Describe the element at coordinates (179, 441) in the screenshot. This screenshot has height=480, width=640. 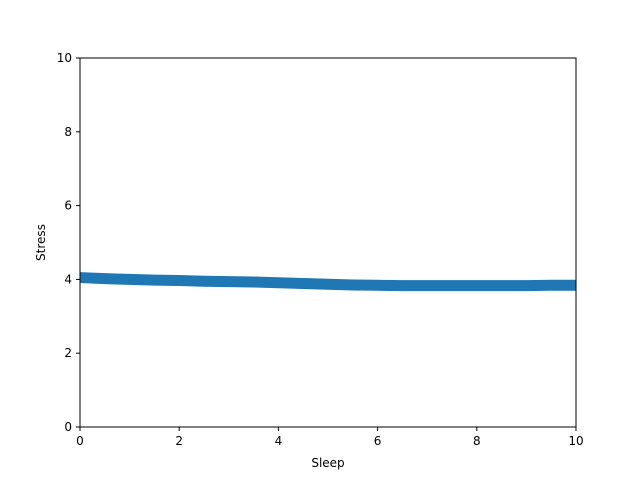
I see `x-tick-label: 2` at that location.